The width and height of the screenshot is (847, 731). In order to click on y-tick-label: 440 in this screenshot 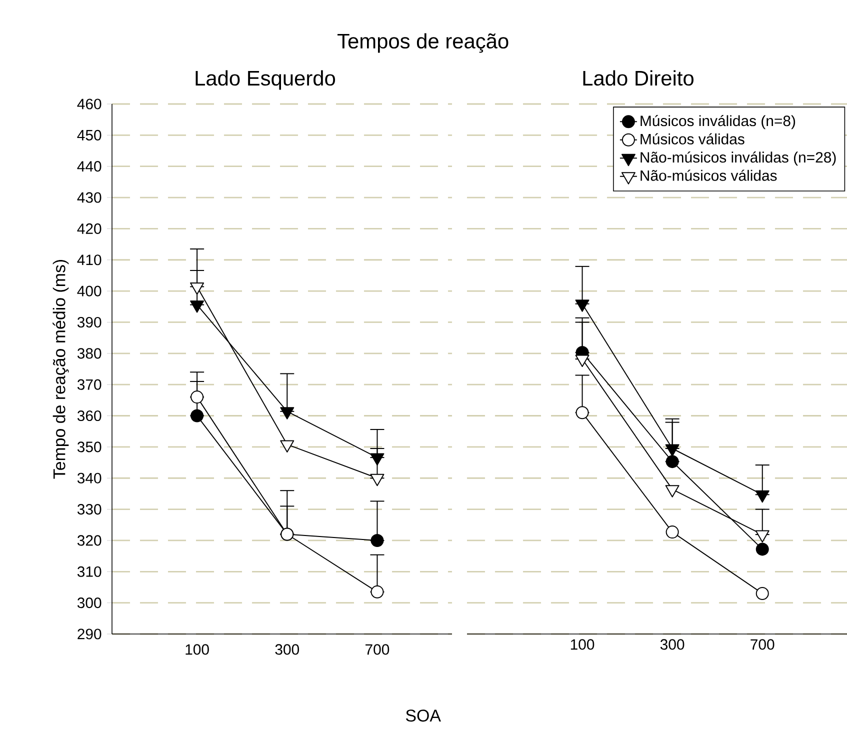, I will do `click(89, 166)`.